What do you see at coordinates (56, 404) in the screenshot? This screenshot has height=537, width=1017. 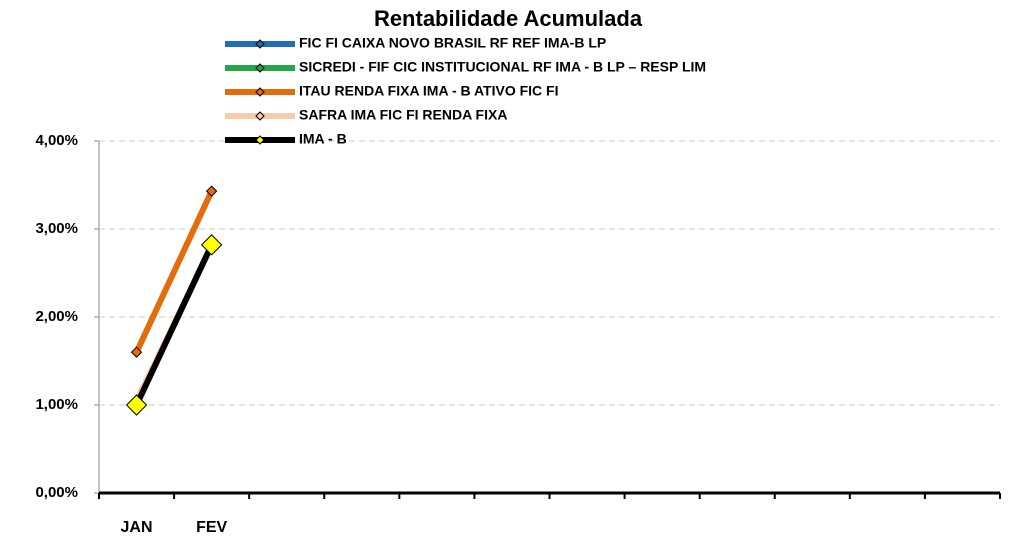 I see `y-tick-label: 1,00%` at bounding box center [56, 404].